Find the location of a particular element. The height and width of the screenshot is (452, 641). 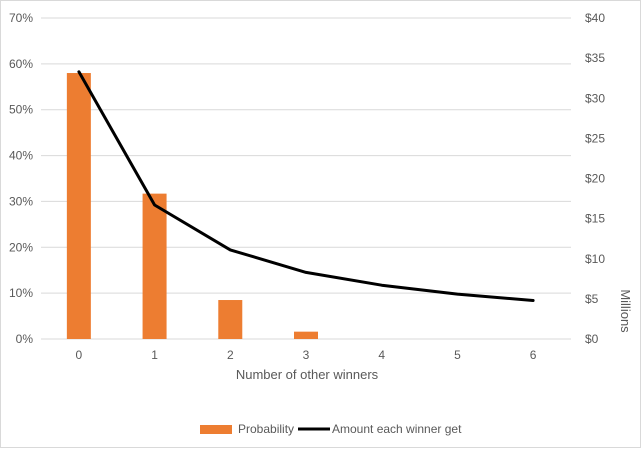

y-right-tick-label: $0 is located at coordinates (592, 339).